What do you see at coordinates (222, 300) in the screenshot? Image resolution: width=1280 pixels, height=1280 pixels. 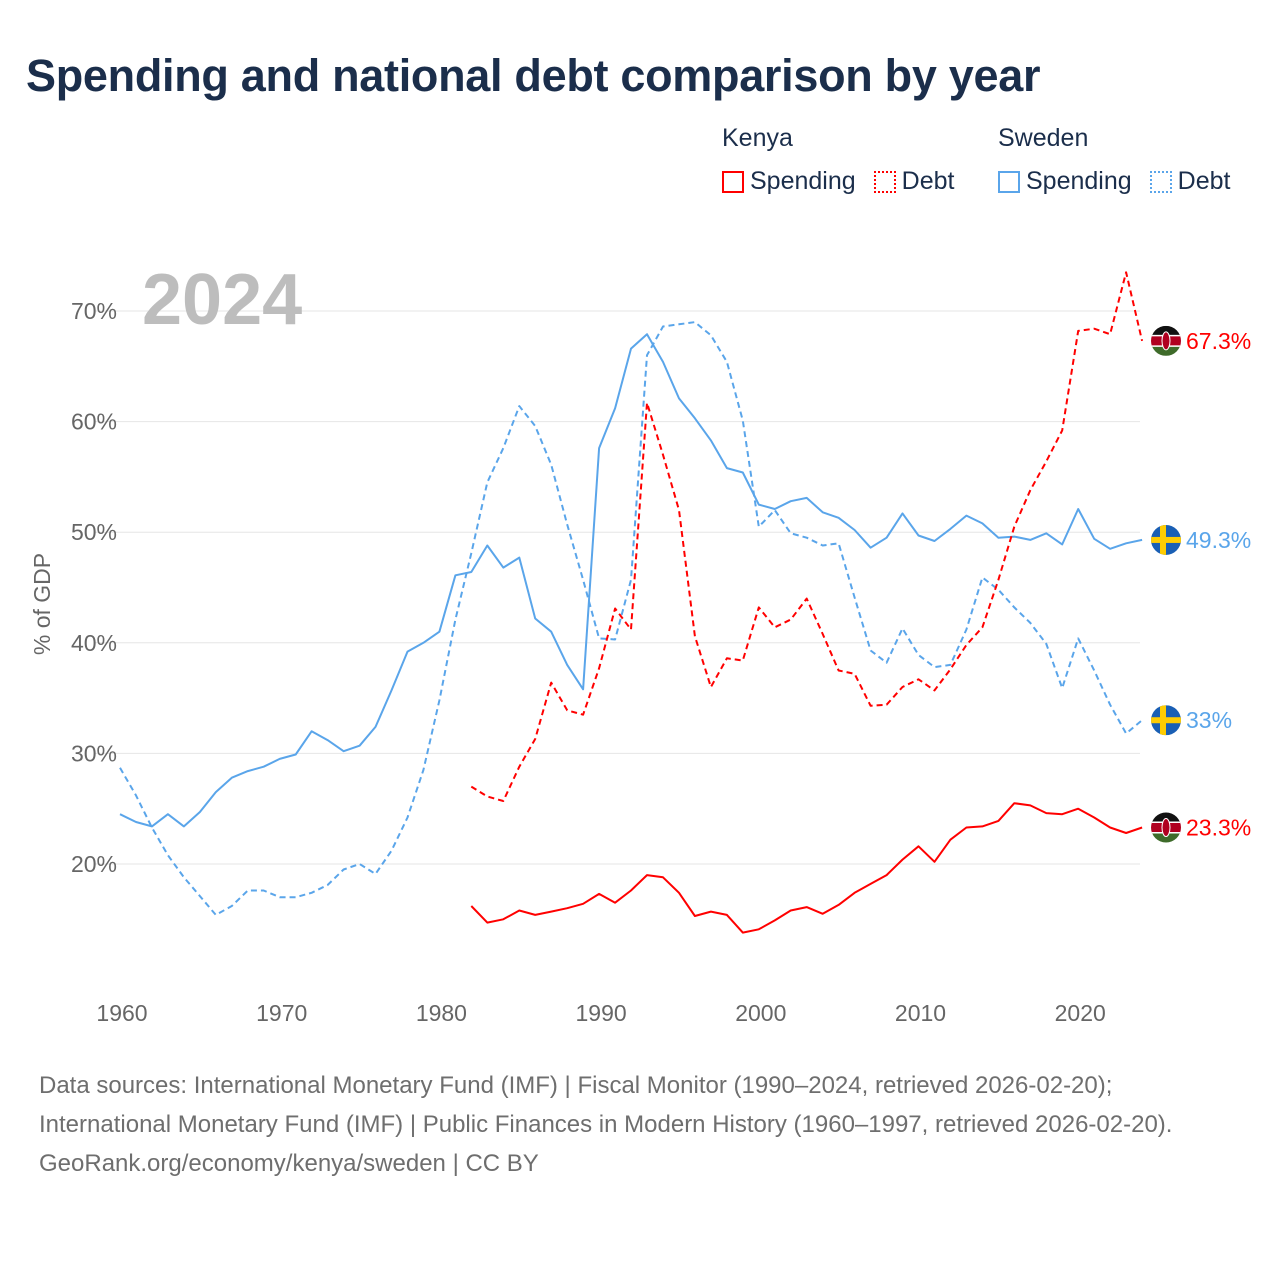 I see `year-watermark: 2024` at bounding box center [222, 300].